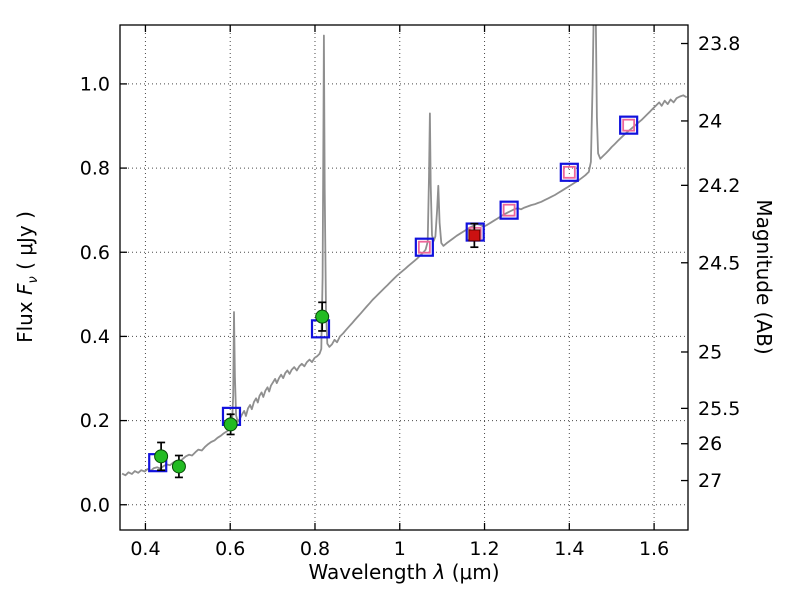  What do you see at coordinates (472, 572) in the screenshot?
I see `x-axis-label-units: (μm)` at bounding box center [472, 572].